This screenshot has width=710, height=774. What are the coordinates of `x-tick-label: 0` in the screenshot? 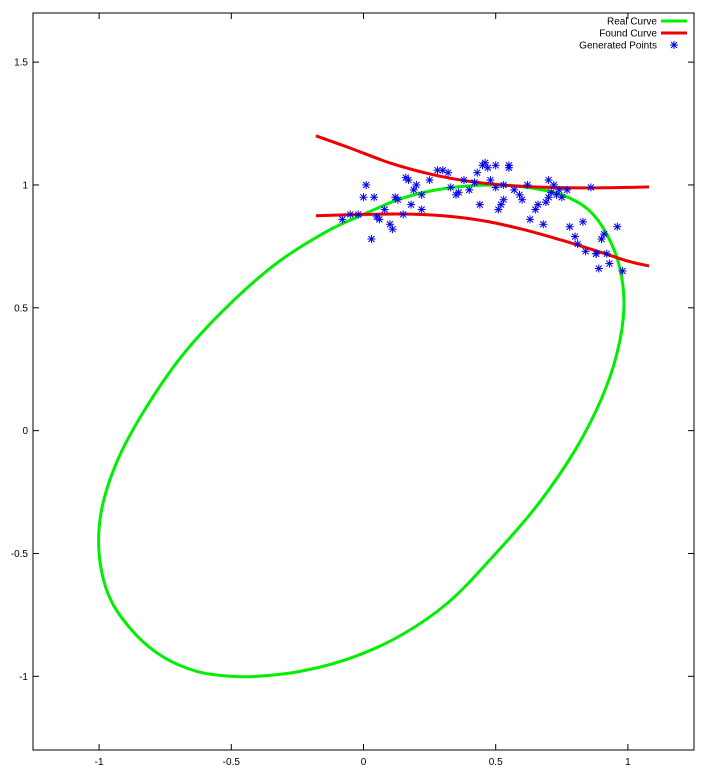 It's located at (364, 762).